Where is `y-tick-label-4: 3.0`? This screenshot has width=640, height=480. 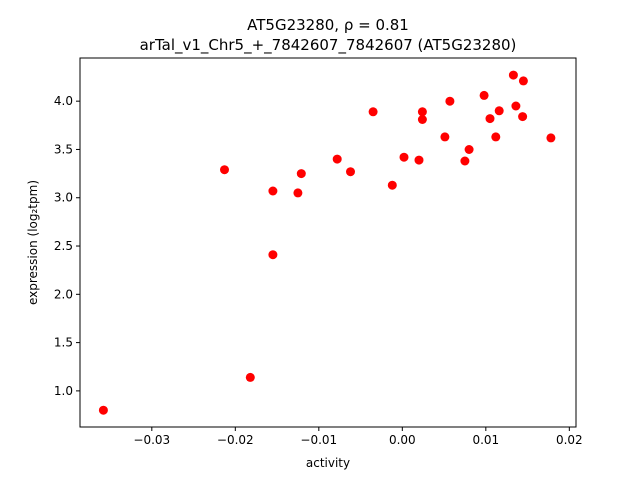 y-tick-label-4: 3.0 is located at coordinates (63, 198).